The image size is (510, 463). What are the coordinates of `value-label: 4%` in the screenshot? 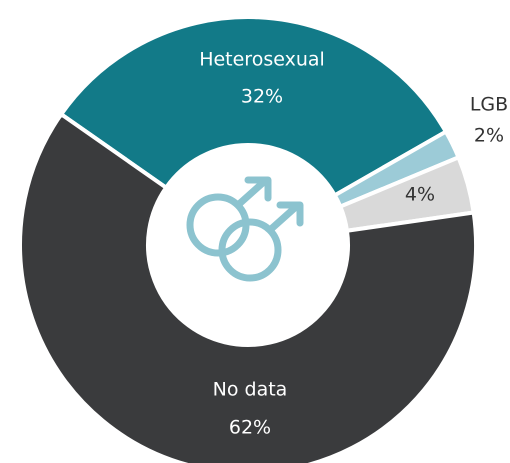 It's located at (420, 195).